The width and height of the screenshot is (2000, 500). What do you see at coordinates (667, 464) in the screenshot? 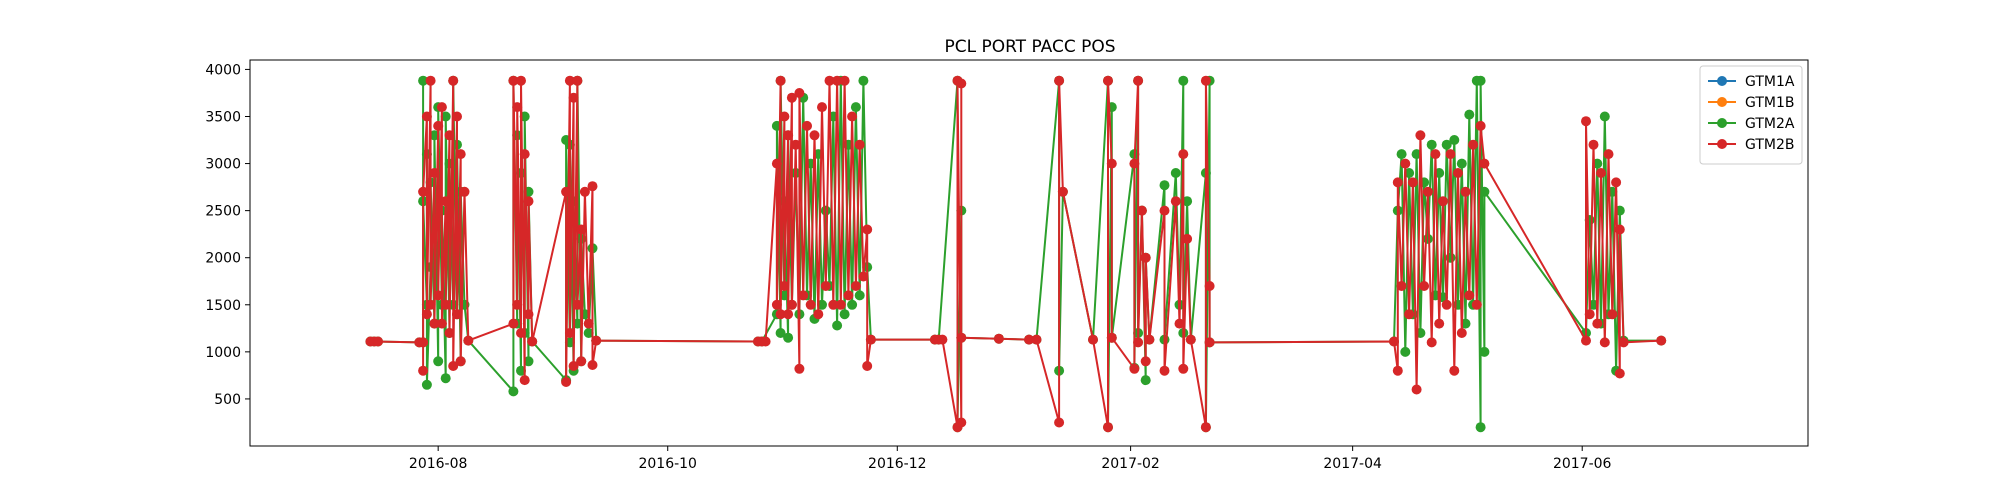
I see `x-tick-label: 2016-10` at bounding box center [667, 464].